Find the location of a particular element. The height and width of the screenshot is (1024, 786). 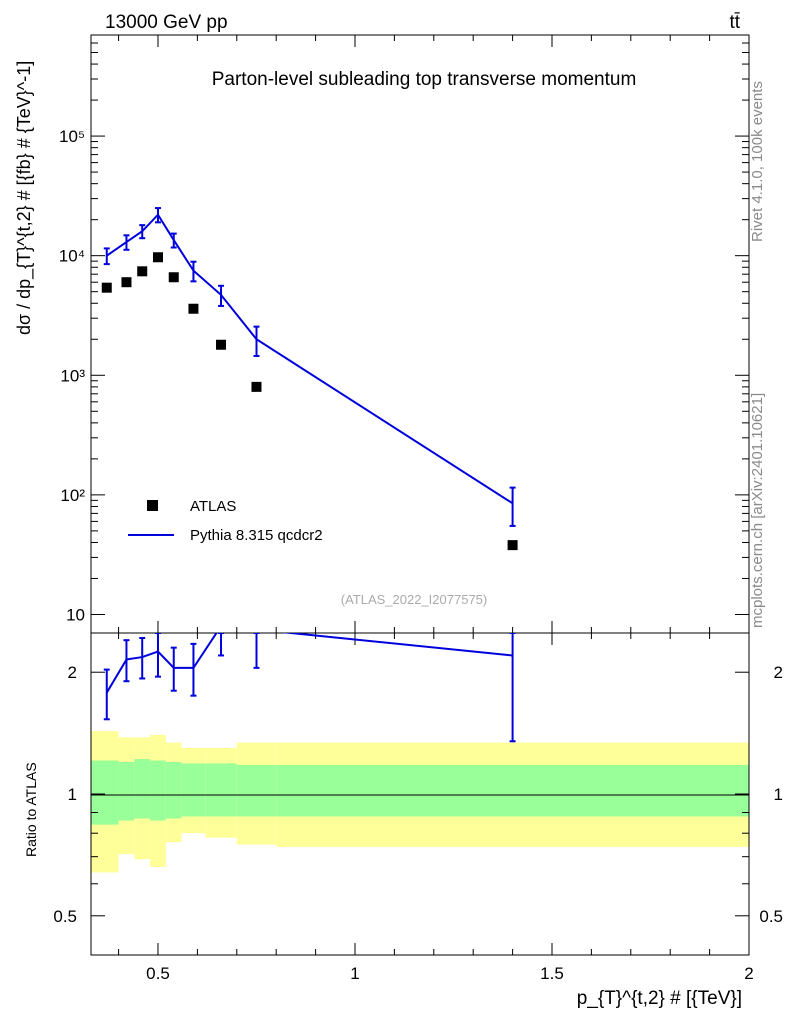

pythia-line is located at coordinates (310, 359).